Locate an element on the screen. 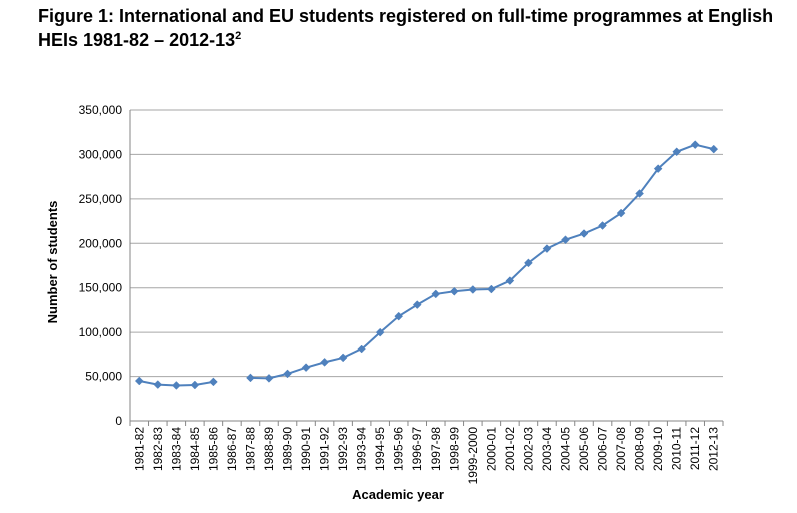 This screenshot has width=797, height=513. x-tick-label: 1995-96 is located at coordinates (399, 449).